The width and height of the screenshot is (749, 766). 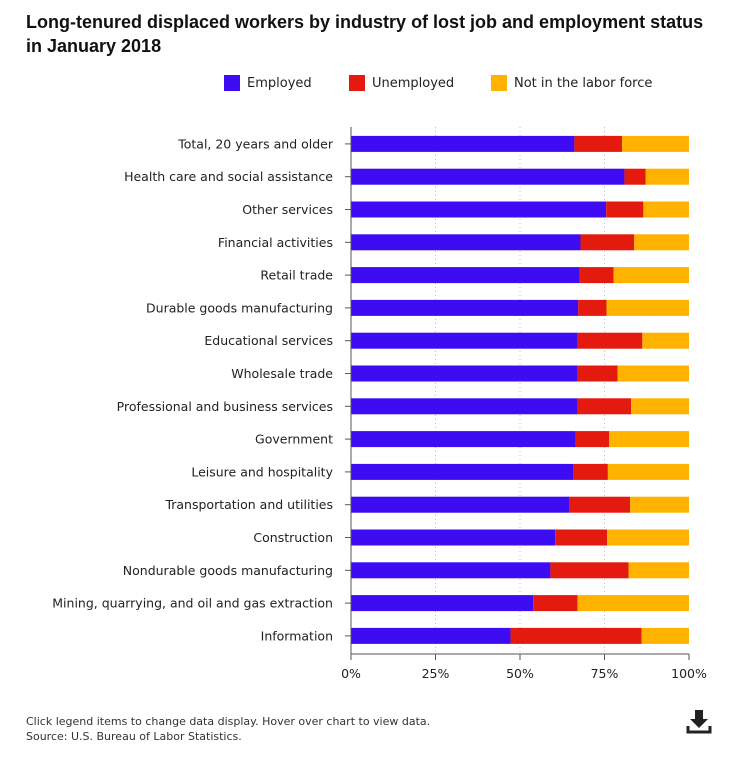 What do you see at coordinates (134, 736) in the screenshot?
I see `footer-source: Source: U.S. Bureau of Labor Statistics.` at bounding box center [134, 736].